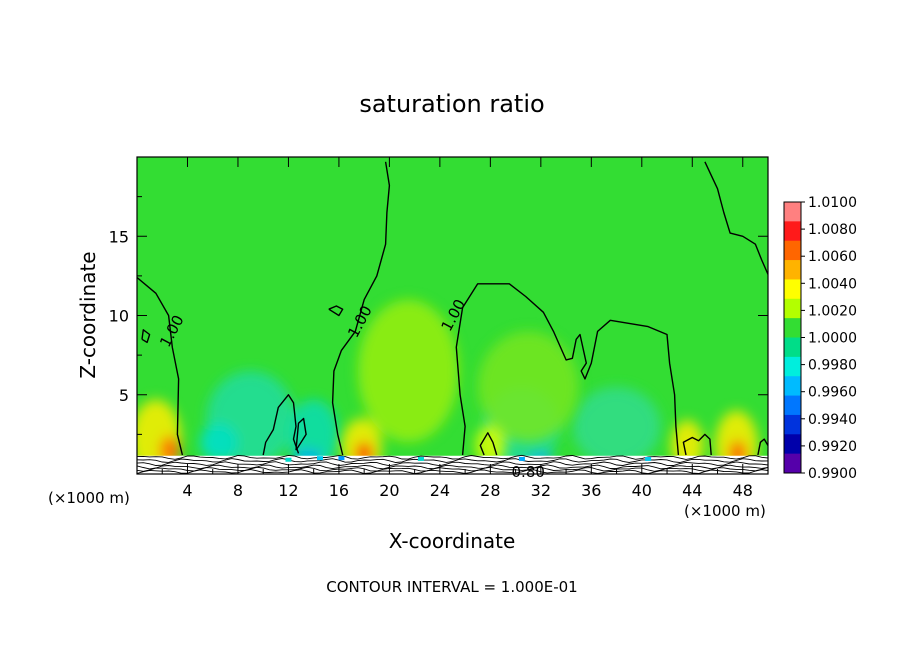 The width and height of the screenshot is (904, 654). I want to click on x-tick-label-4: 20, so click(389, 490).